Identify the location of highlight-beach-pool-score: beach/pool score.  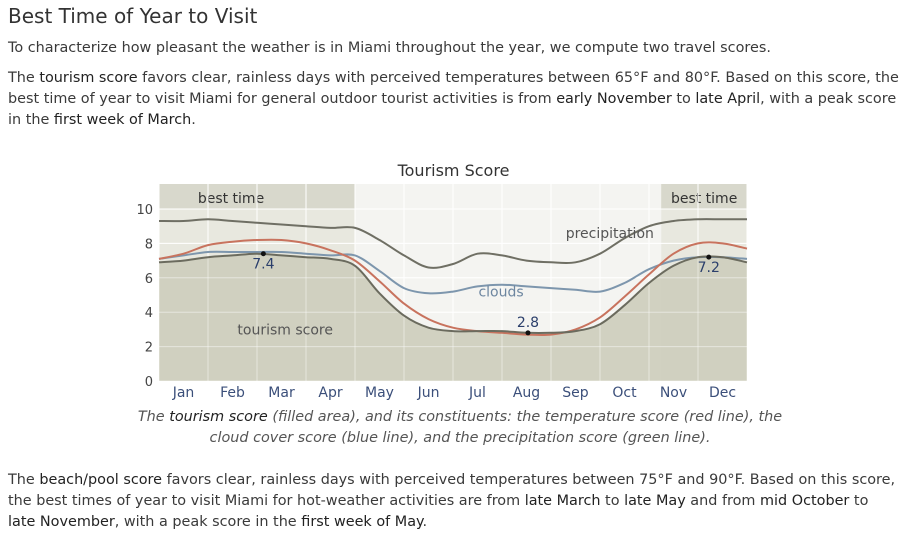
(101, 480).